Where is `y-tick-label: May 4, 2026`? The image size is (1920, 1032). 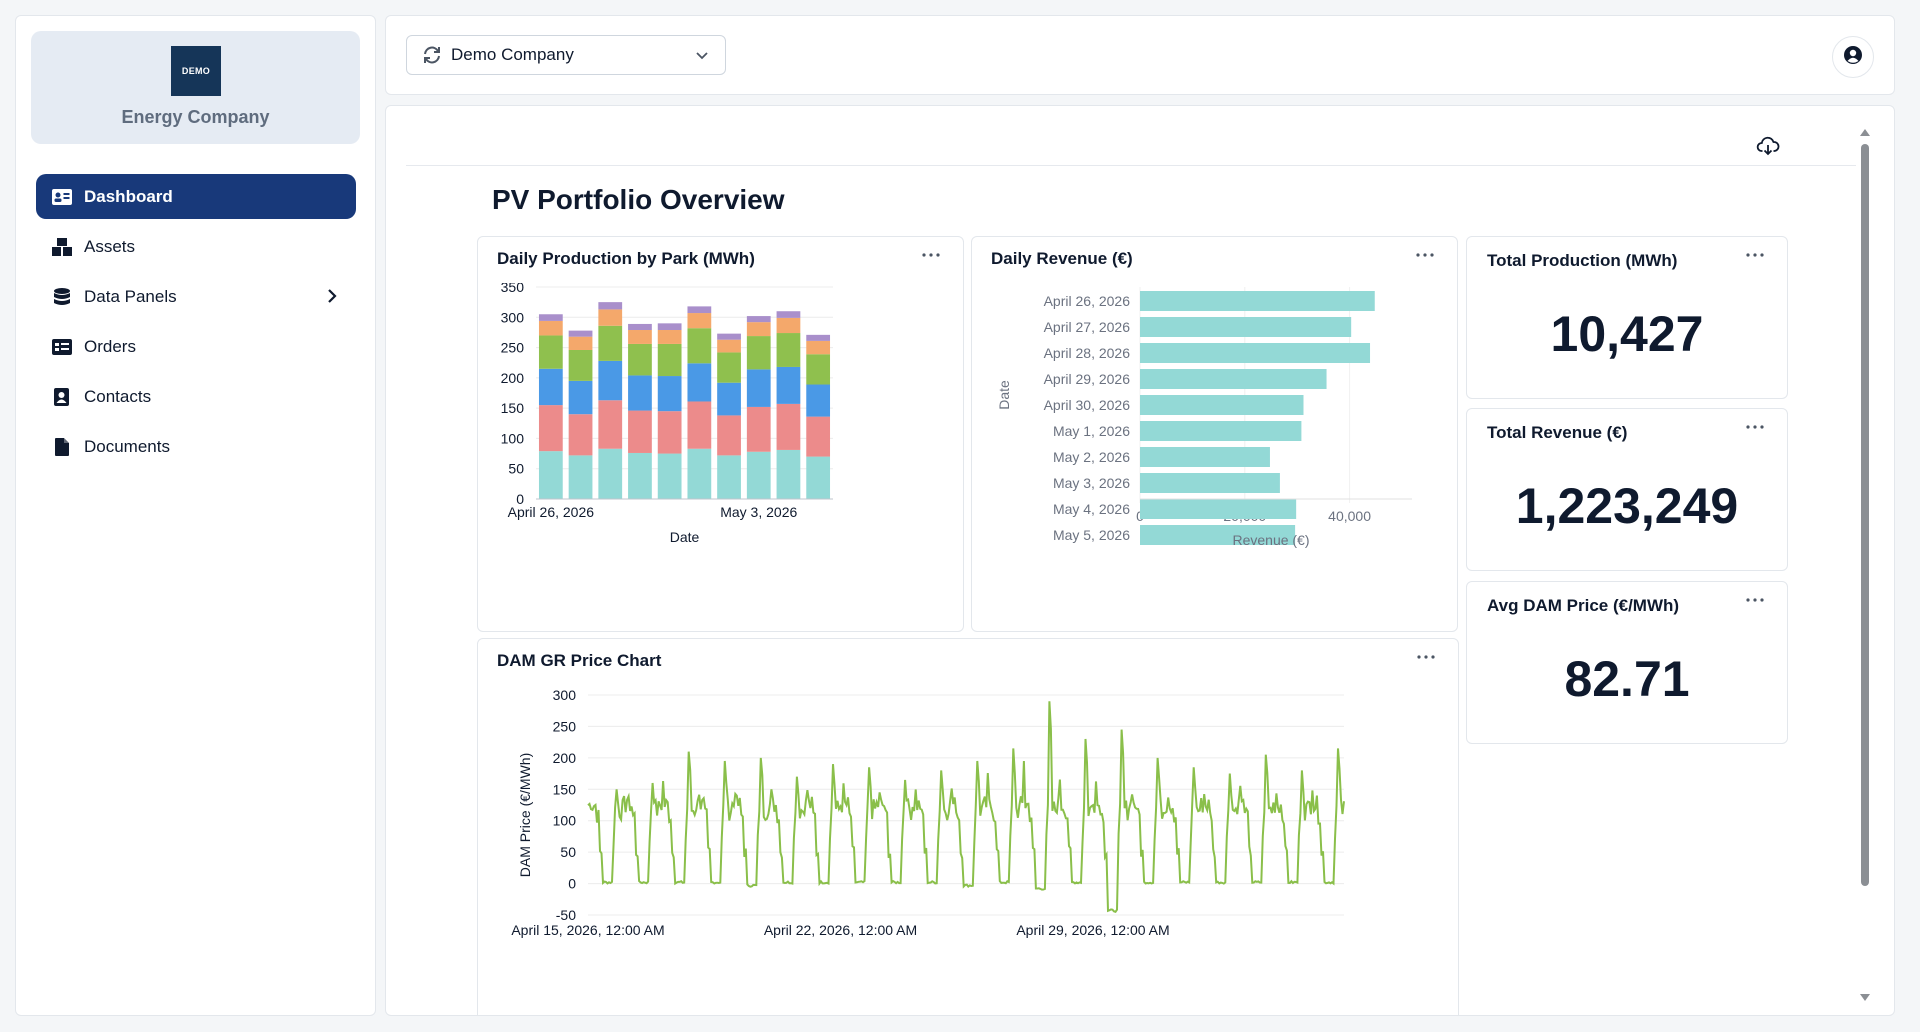 y-tick-label: May 4, 2026 is located at coordinates (1091, 509).